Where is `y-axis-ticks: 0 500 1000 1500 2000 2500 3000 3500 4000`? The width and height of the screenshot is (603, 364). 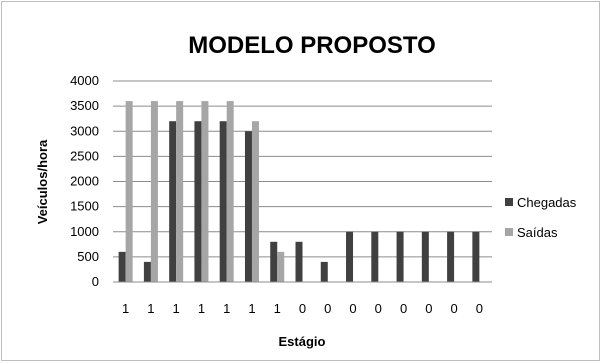
y-axis-ticks: 0 500 1000 1500 2000 2500 3000 3500 4000 is located at coordinates (84, 181).